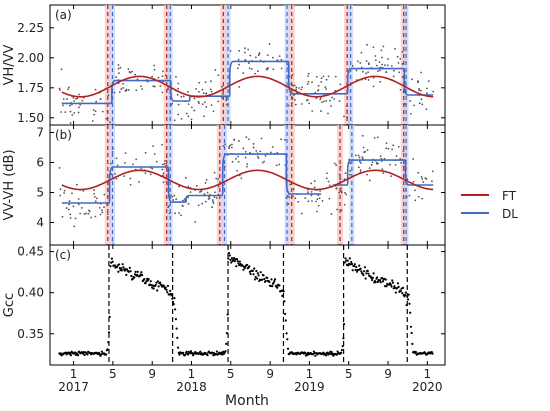 The height and width of the screenshot is (411, 550). What do you see at coordinates (309, 387) in the screenshot?
I see `x-tick-year-label: 2019` at bounding box center [309, 387].